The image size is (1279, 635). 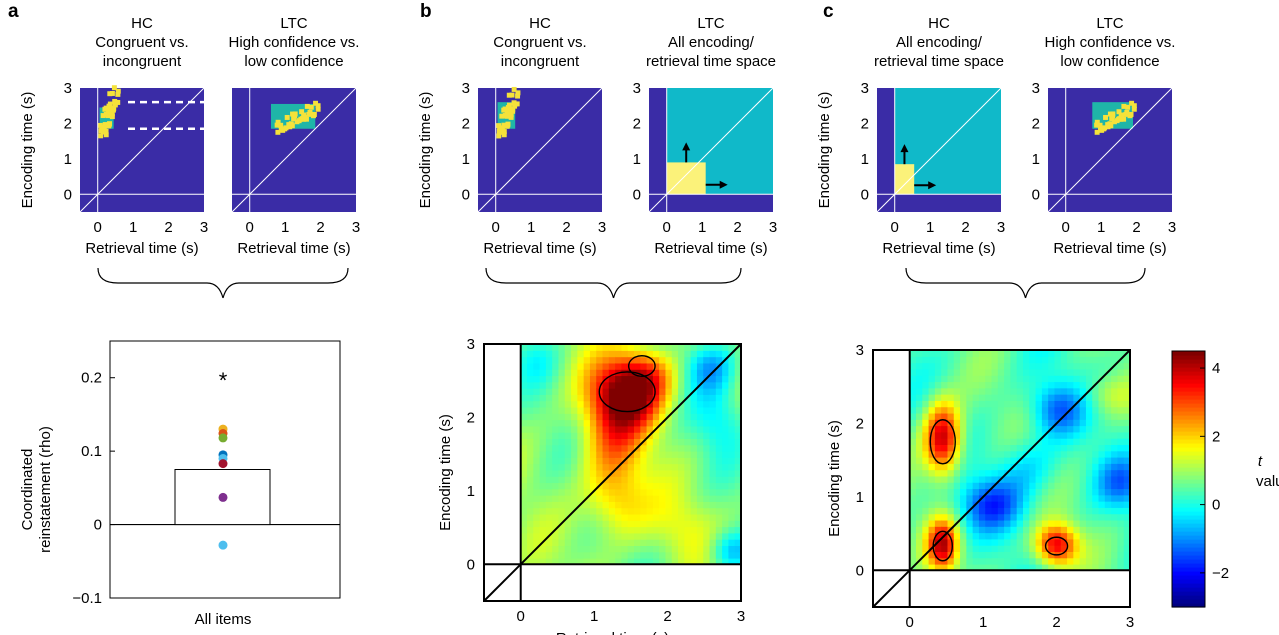 I want to click on panel-c-left-xlabel: Retrieval time (s), so click(x=938, y=248).